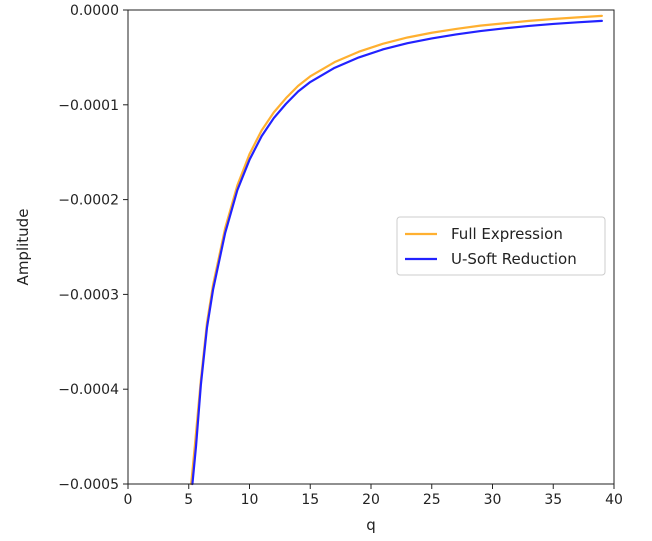 Image resolution: width=652 pixels, height=541 pixels. Describe the element at coordinates (514, 259) in the screenshot. I see `legend-label-1: U-Soft Reduction` at that location.